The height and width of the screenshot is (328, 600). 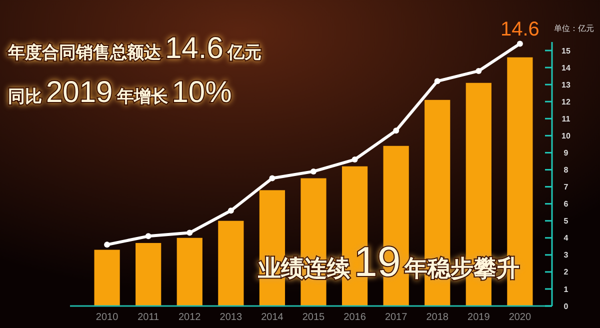 I want to click on y-tick-label: 5, so click(x=566, y=221).